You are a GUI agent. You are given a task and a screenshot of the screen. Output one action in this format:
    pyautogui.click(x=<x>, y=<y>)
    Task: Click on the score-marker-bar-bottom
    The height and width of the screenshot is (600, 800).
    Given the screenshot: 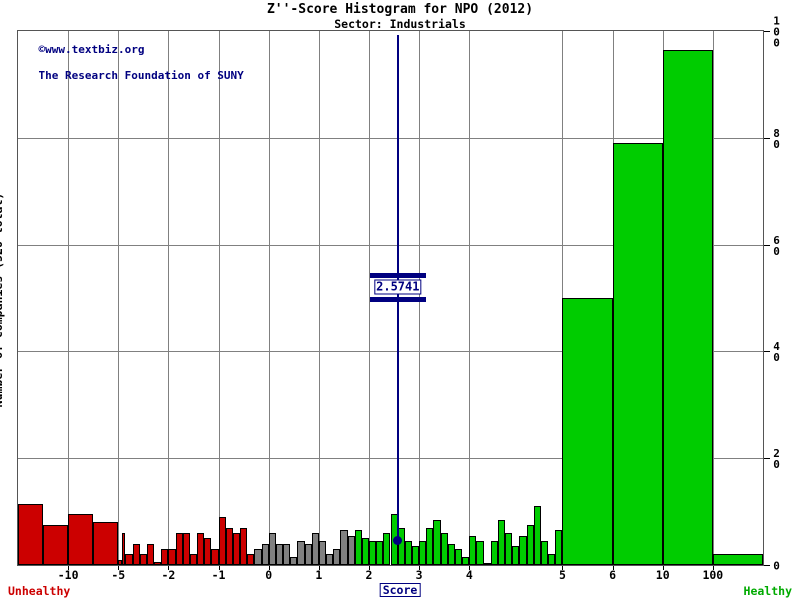 What is the action you would take?
    pyautogui.click(x=397, y=300)
    